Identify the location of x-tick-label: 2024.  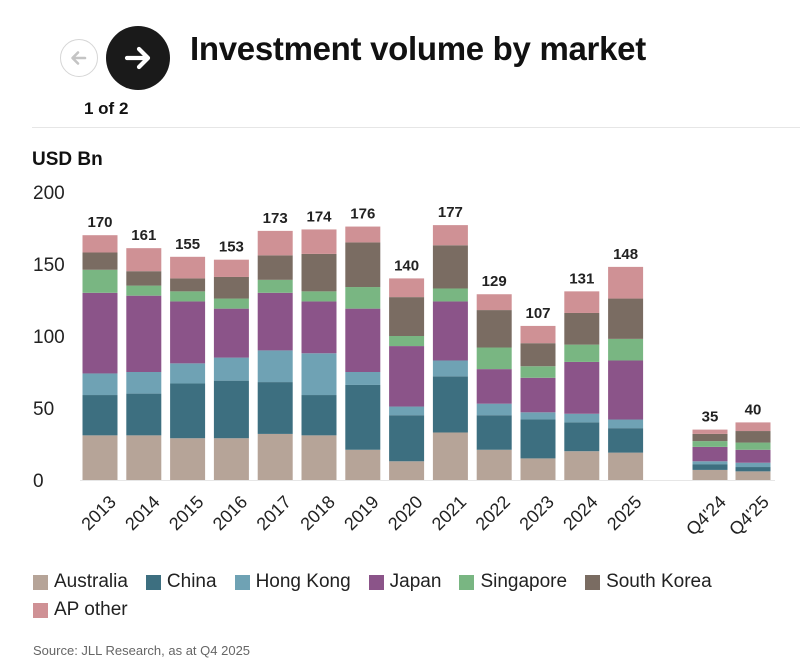
(580, 513).